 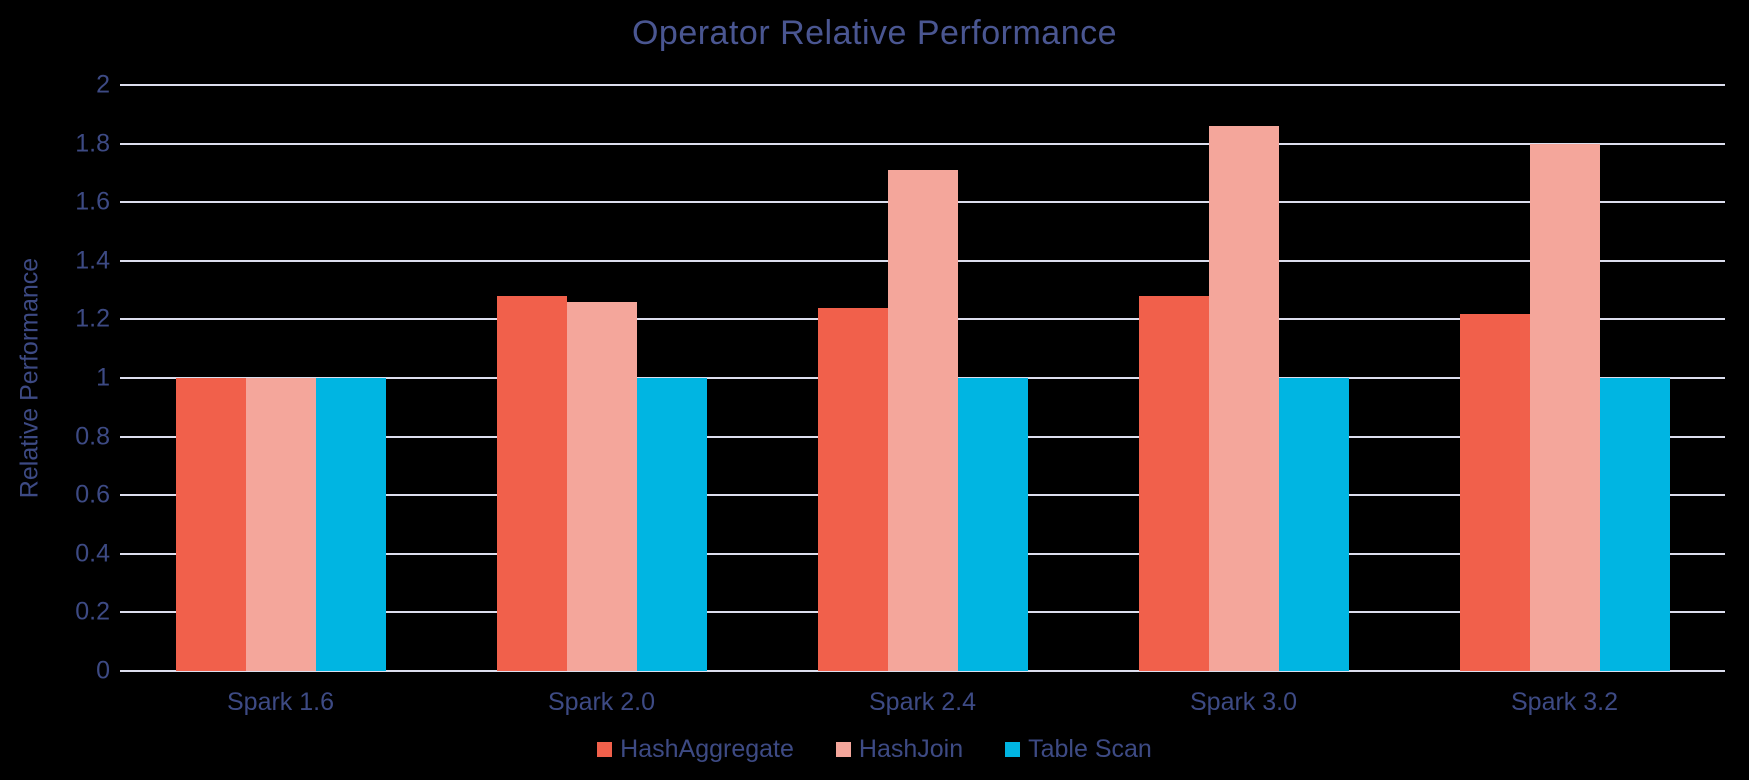 I want to click on legend-item-hashjoin: HashJoin, so click(x=899, y=749).